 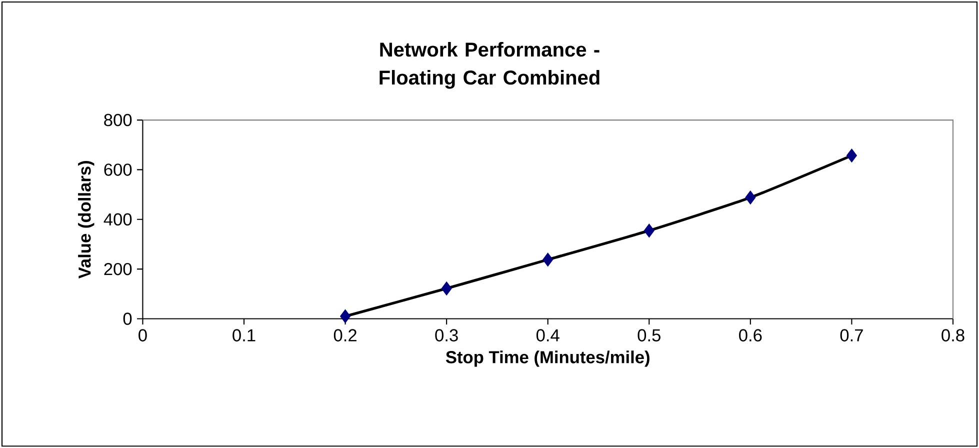 I want to click on x-tick-label: 0.8, so click(x=953, y=335).